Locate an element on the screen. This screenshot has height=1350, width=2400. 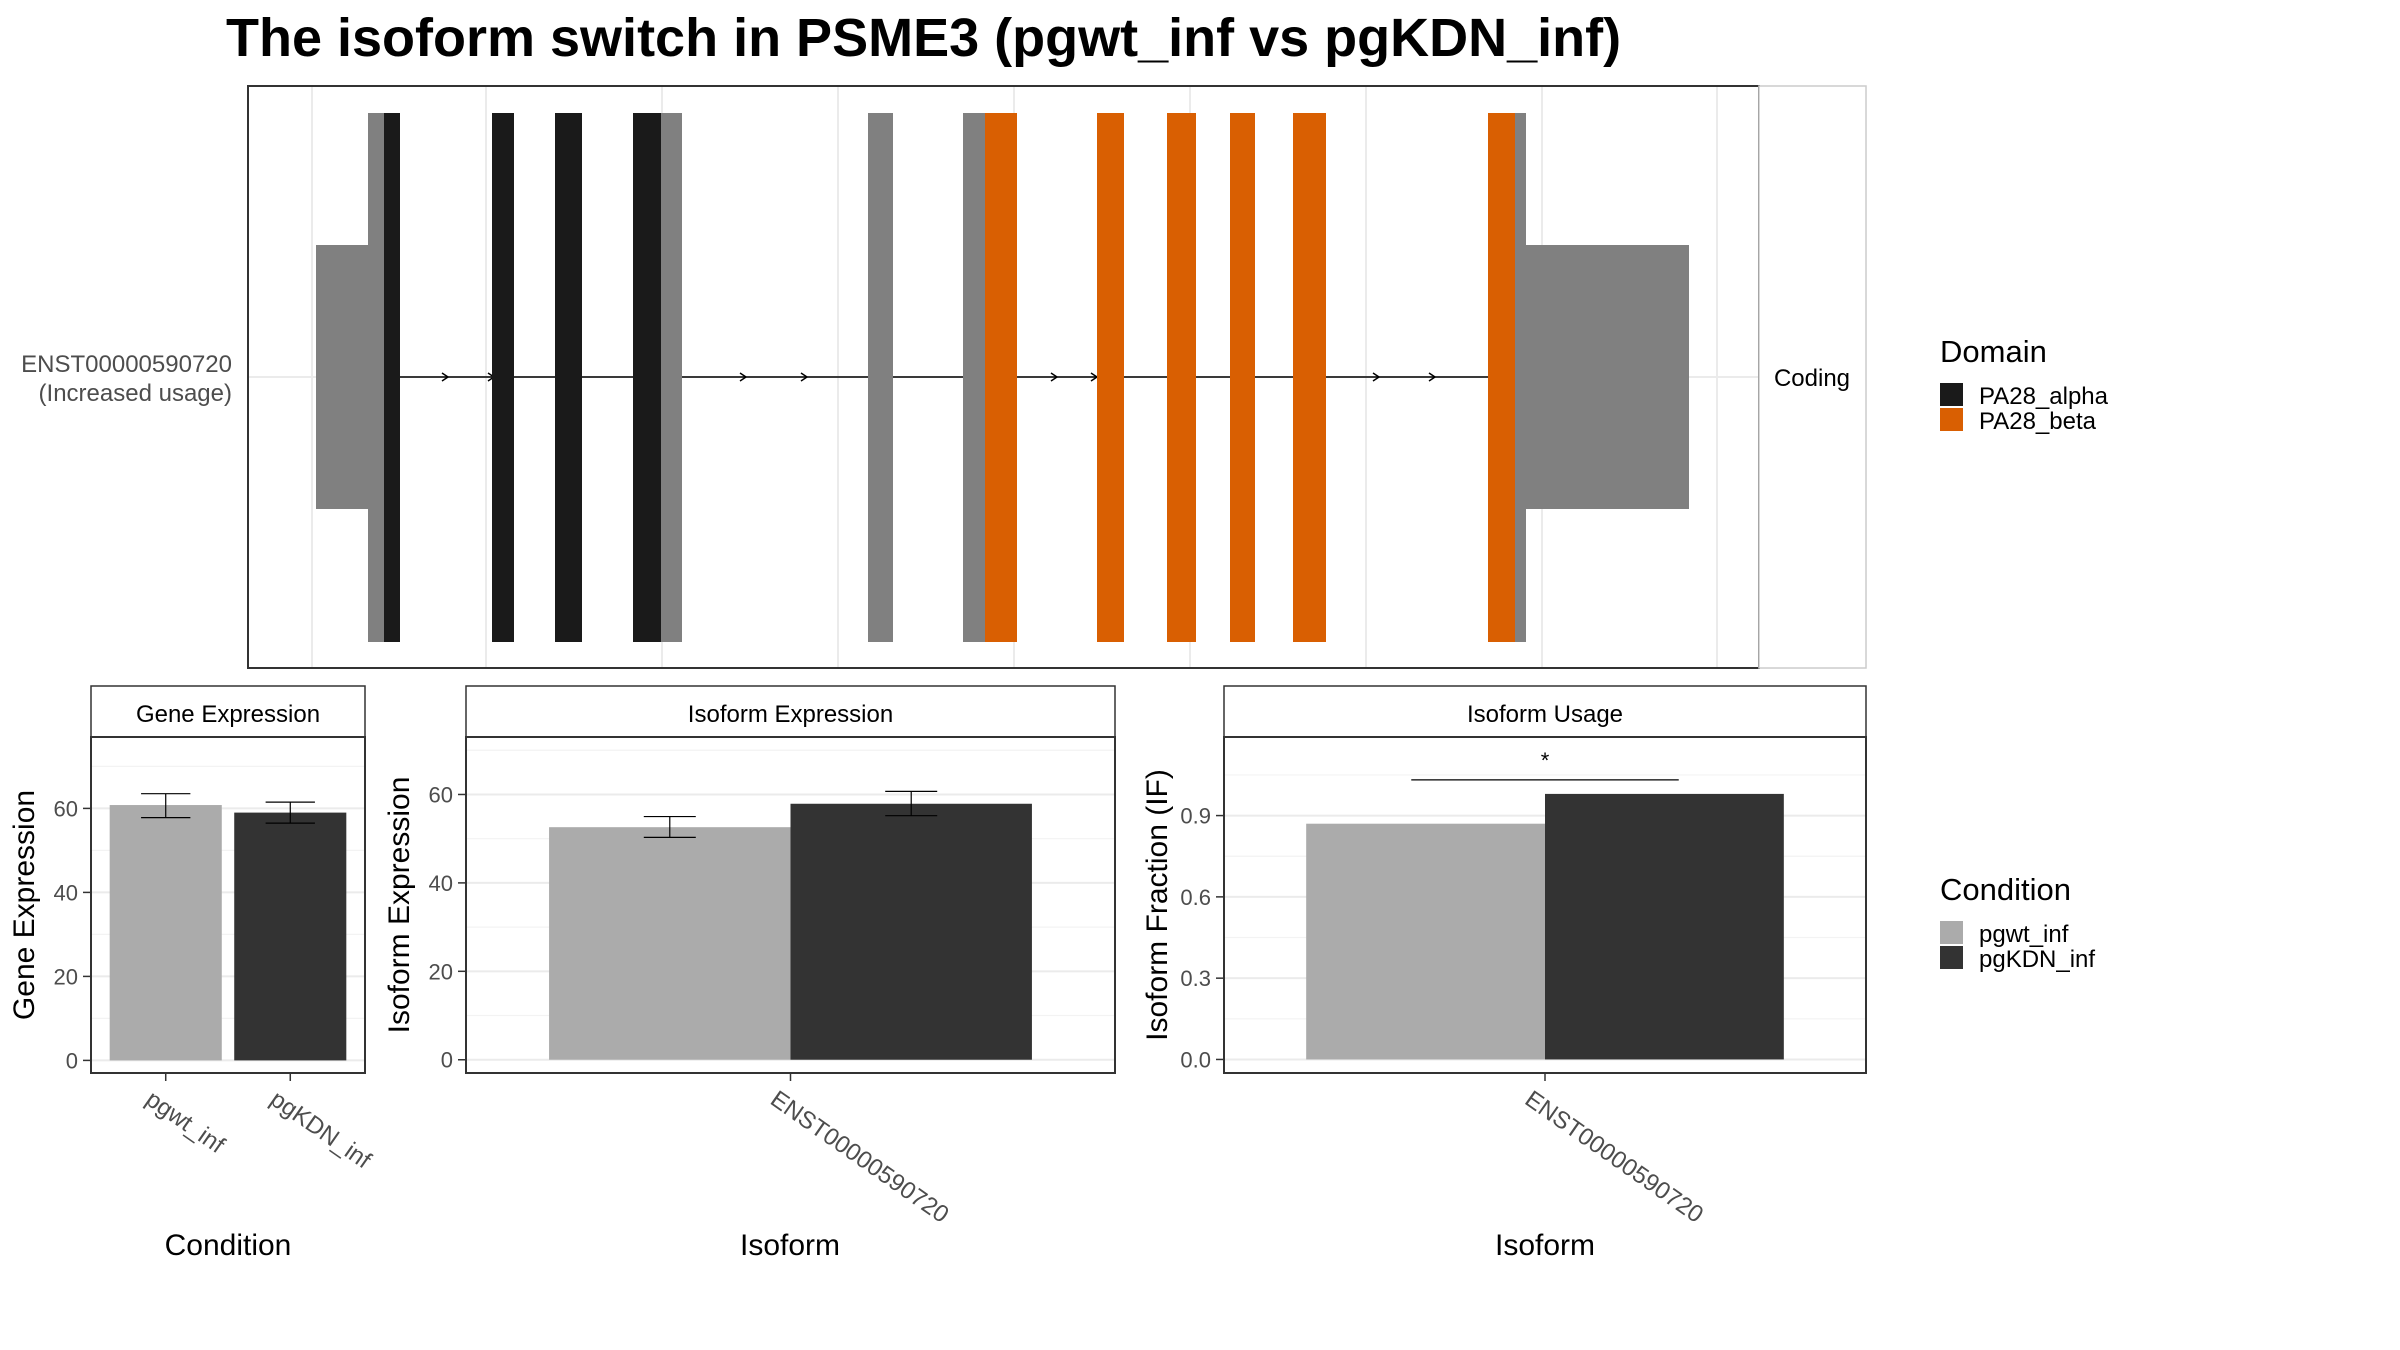
domain-legend-title: Domain is located at coordinates (1993, 351).